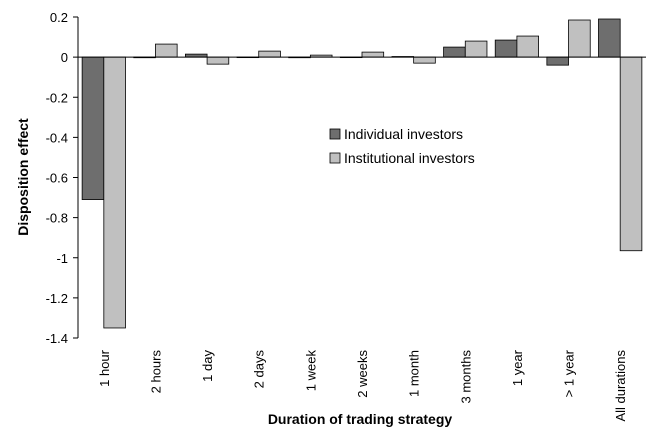 The image size is (646, 434). I want to click on x-tick-label: > 1 year, so click(569, 373).